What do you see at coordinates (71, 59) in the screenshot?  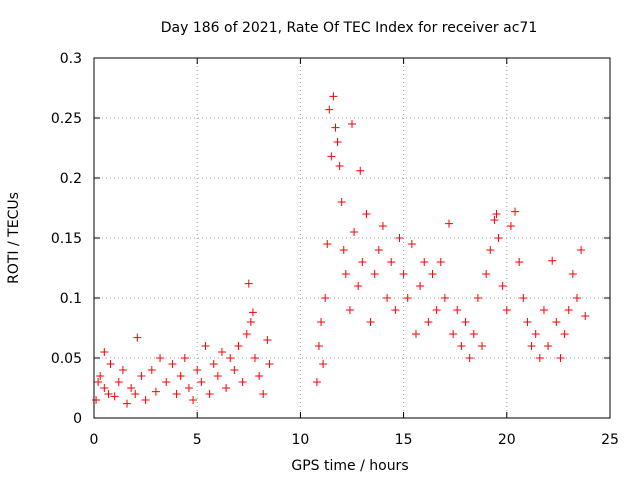 I see `y-tick-label: 0.3` at bounding box center [71, 59].